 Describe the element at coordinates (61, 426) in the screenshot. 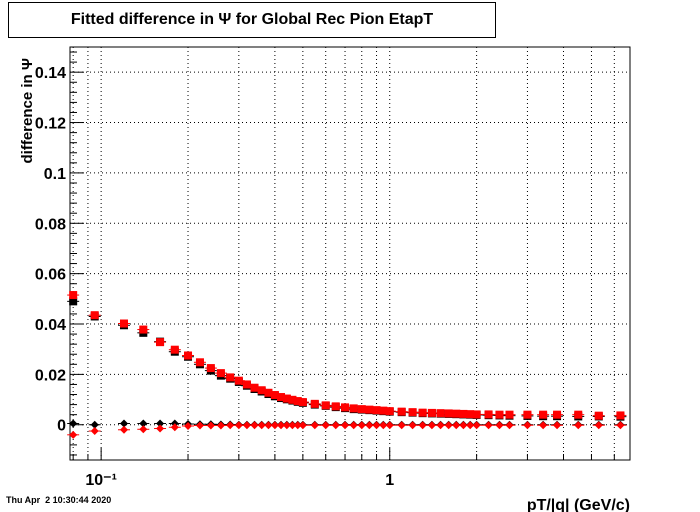

I see `y-tick-label: 0` at that location.